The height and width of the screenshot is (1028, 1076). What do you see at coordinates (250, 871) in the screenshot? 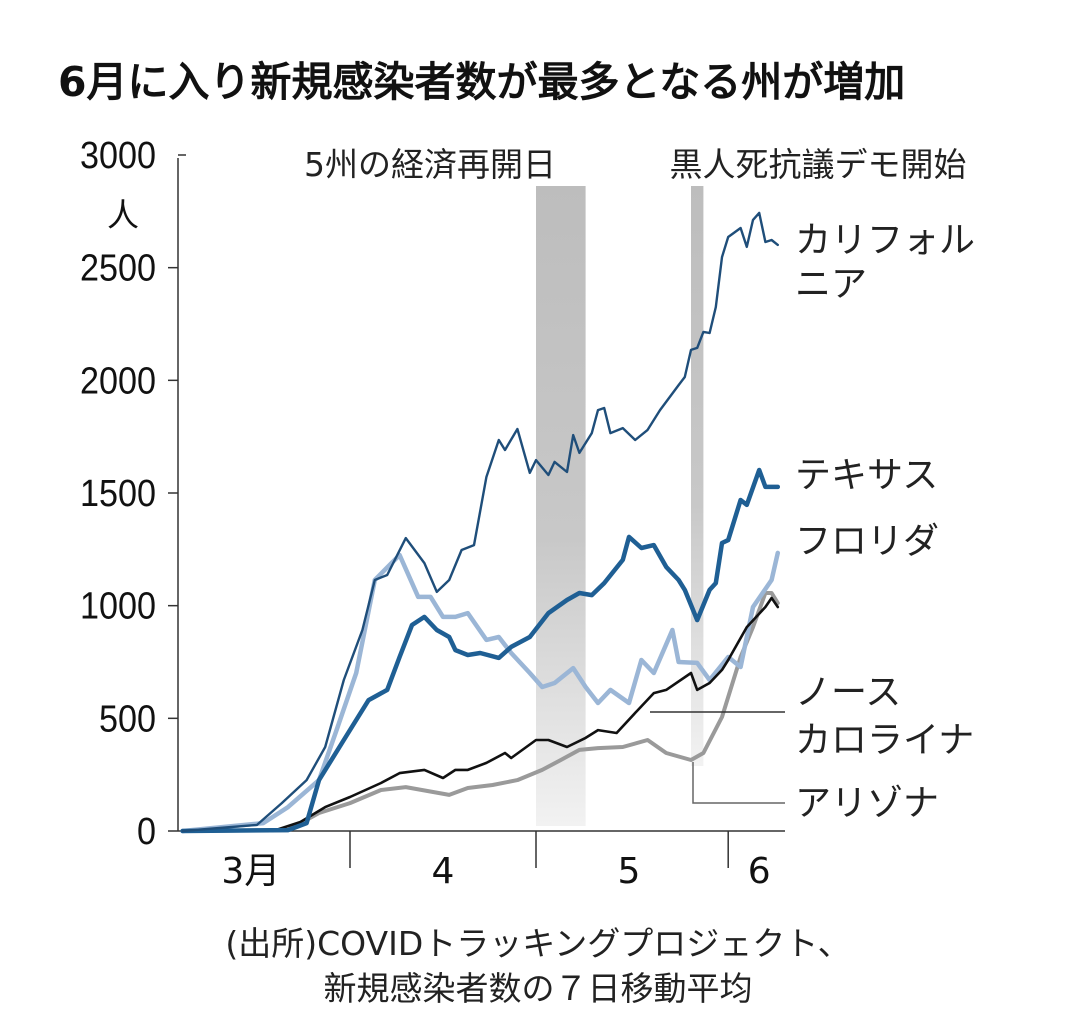
I see `x-tick-label: 3月` at bounding box center [250, 871].